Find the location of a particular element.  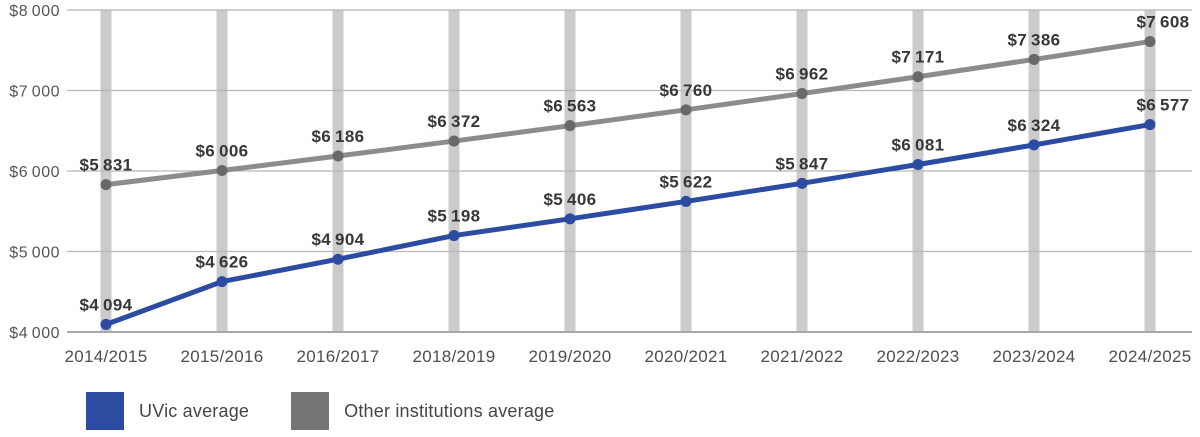

x-axis-tick-label: 2019/2020 is located at coordinates (569, 356).